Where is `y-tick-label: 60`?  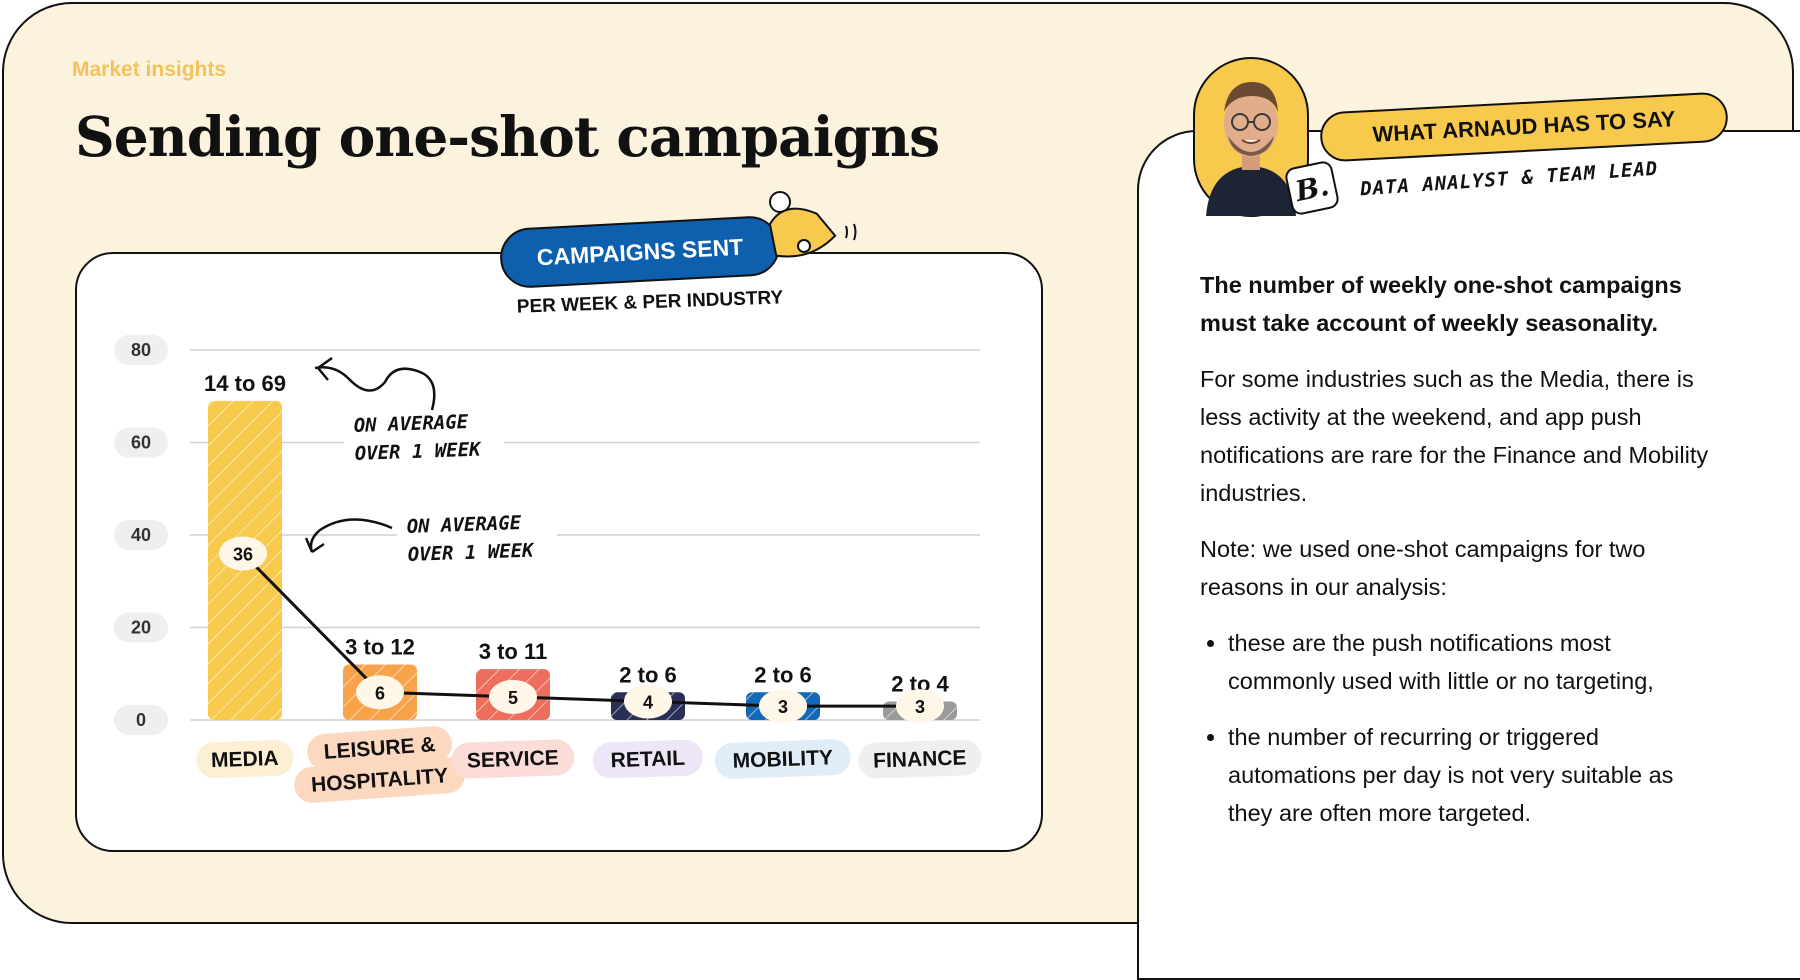 y-tick-label: 60 is located at coordinates (141, 443).